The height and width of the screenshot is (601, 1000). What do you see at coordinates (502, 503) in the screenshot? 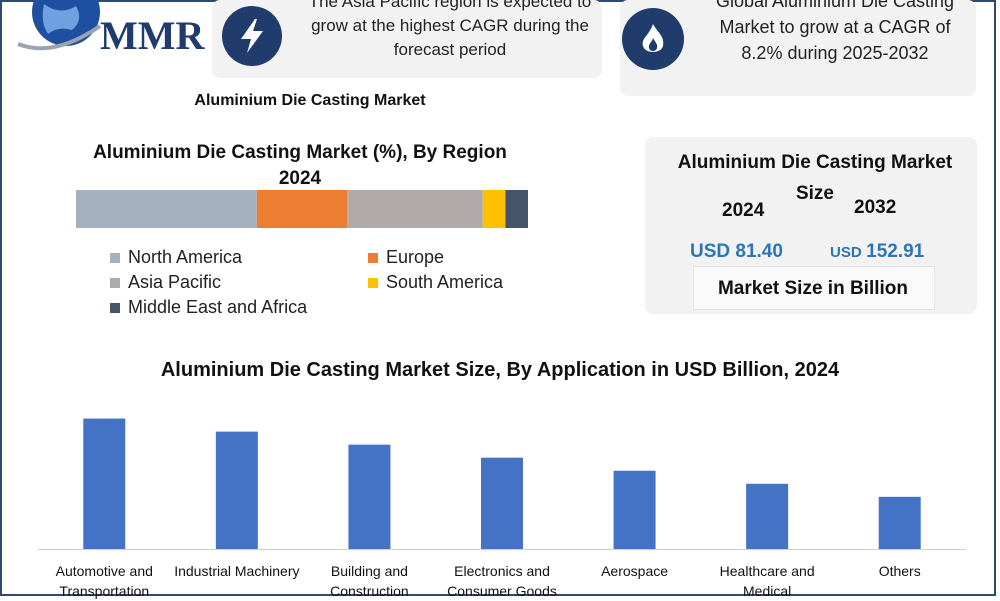
I see `bar-electronics-and-consumer-goods` at bounding box center [502, 503].